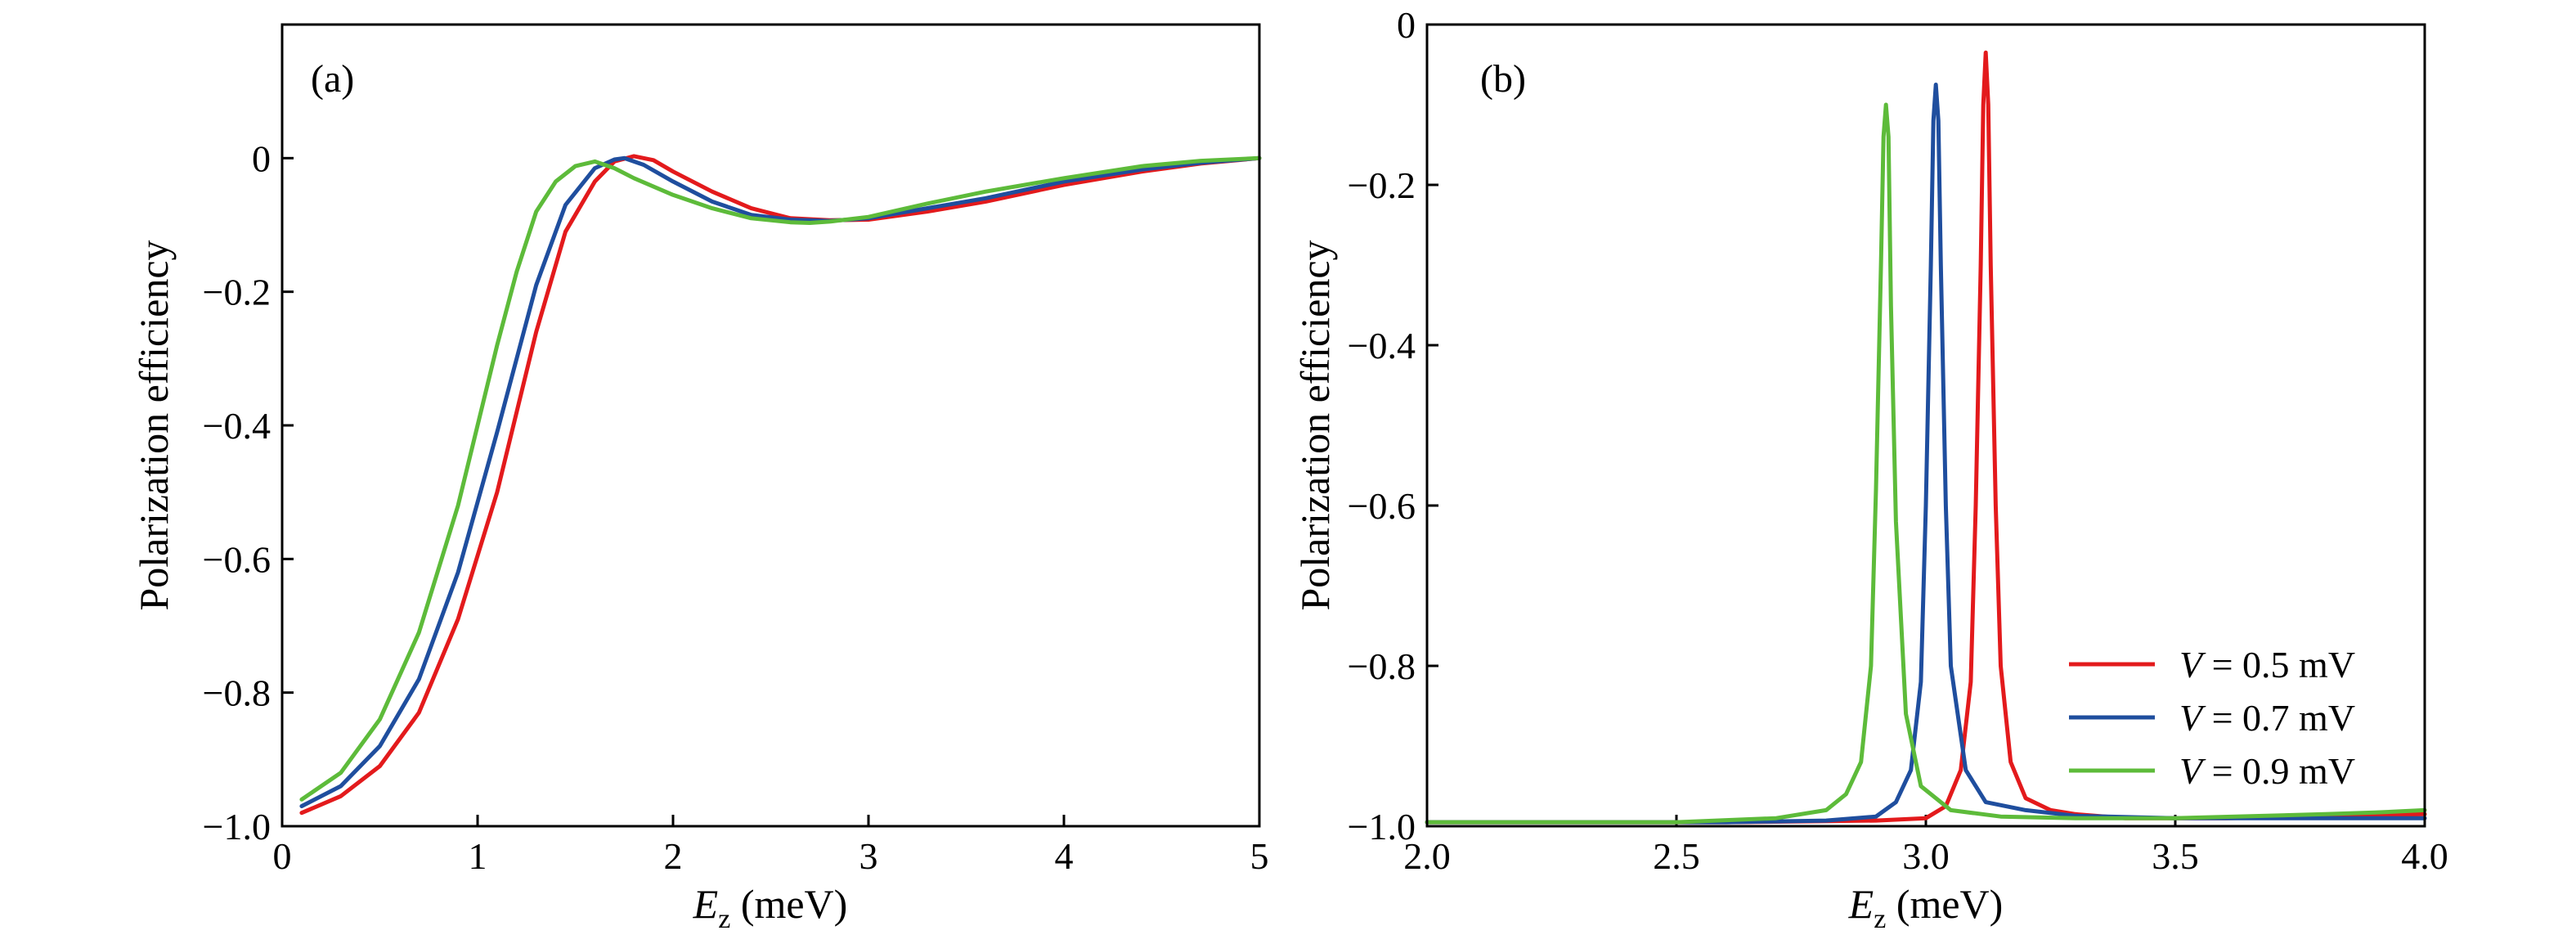 This screenshot has height=935, width=2576. I want to click on panel-a-xtick-label: 5, so click(1259, 856).